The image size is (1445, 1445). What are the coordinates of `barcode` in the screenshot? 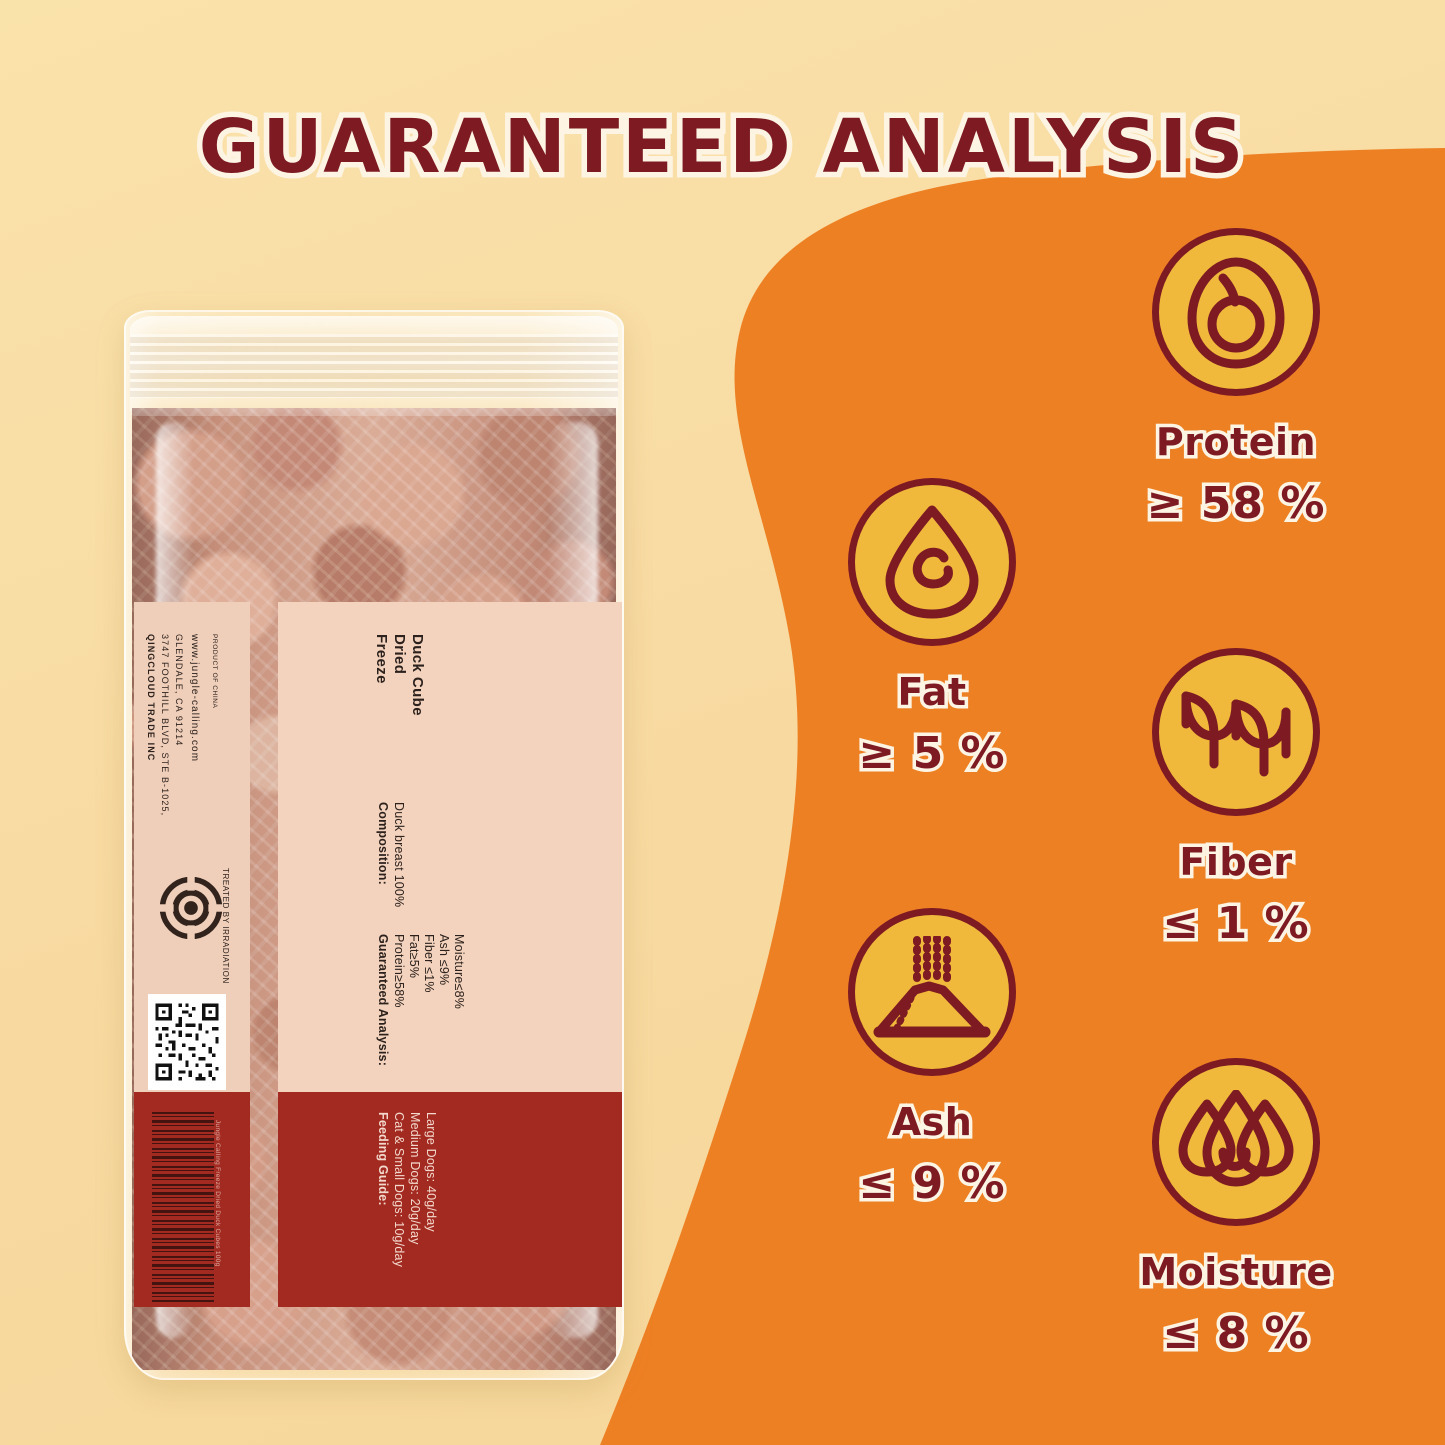 It's located at (183, 1207).